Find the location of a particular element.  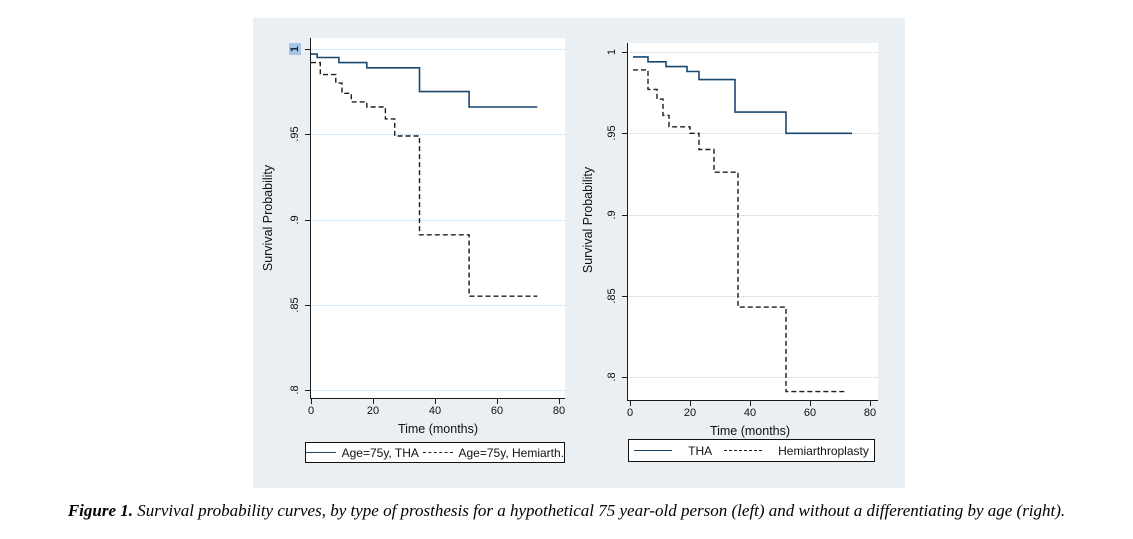

legend-label: THA is located at coordinates (700, 450).